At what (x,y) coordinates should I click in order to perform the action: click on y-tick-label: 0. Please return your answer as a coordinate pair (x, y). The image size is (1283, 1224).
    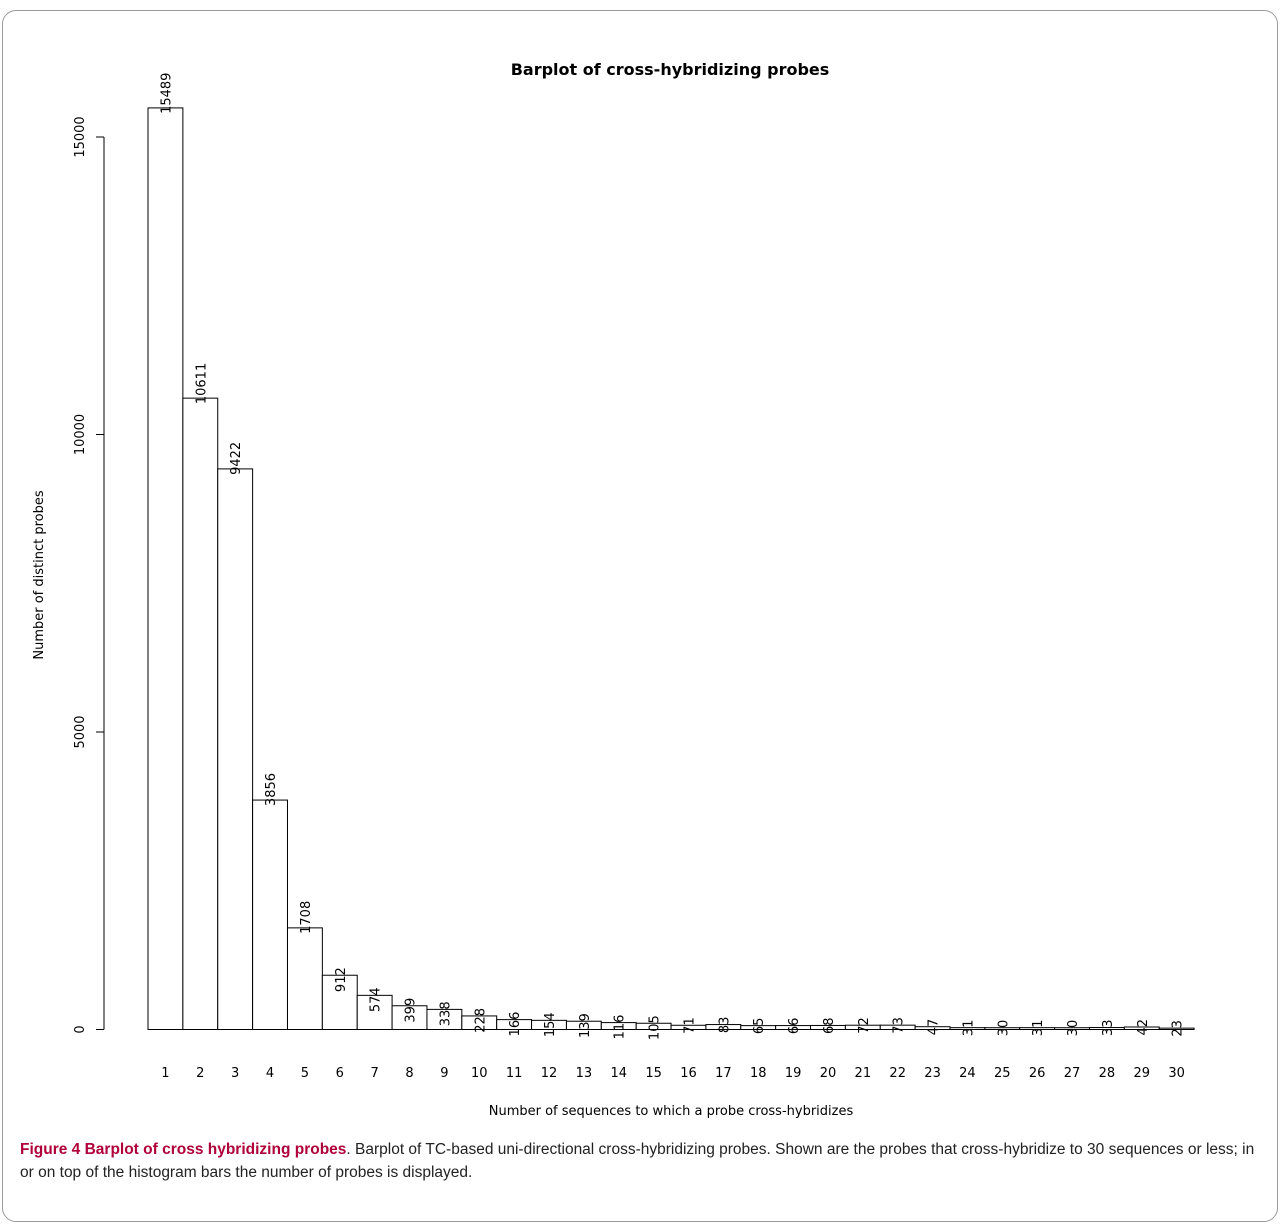
    Looking at the image, I should click on (80, 1029).